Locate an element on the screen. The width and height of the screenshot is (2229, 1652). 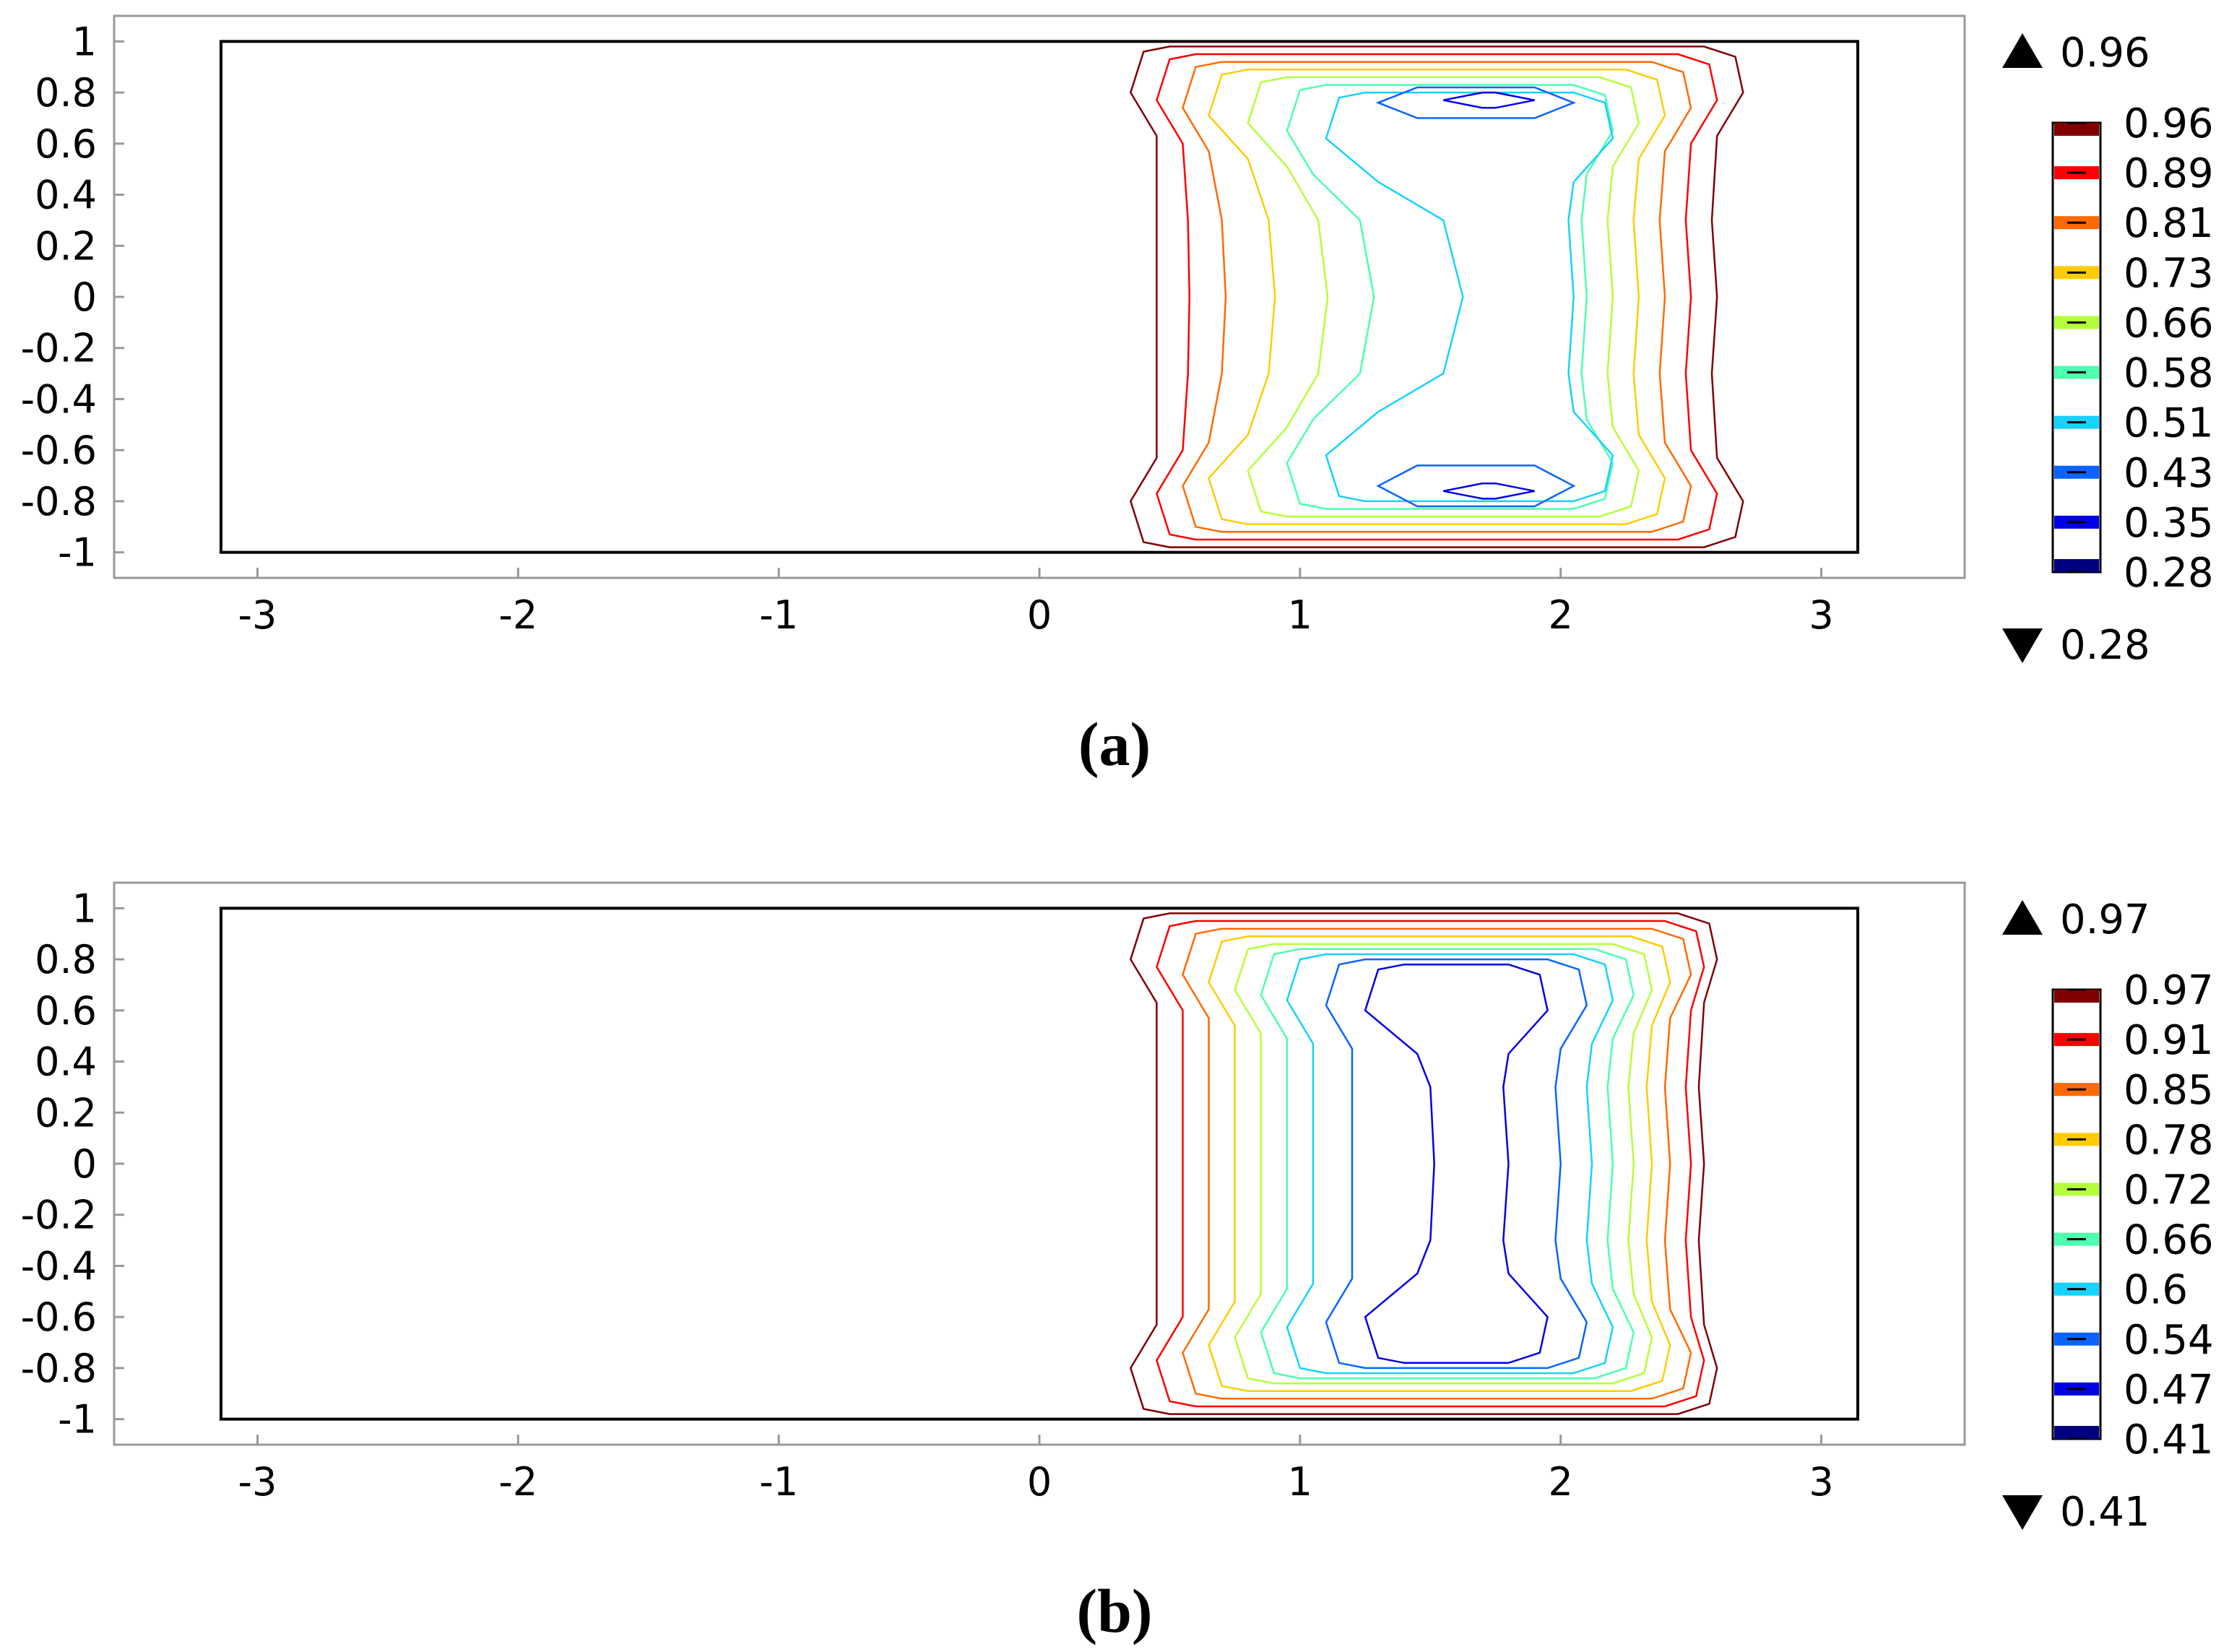
panel-a-caption: (a) is located at coordinates (1114, 744).